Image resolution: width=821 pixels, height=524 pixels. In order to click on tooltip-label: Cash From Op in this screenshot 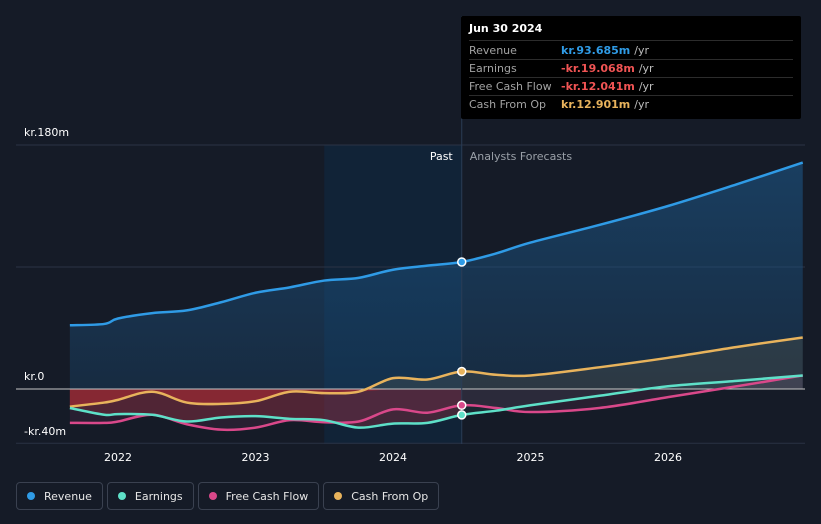, I will do `click(508, 104)`.